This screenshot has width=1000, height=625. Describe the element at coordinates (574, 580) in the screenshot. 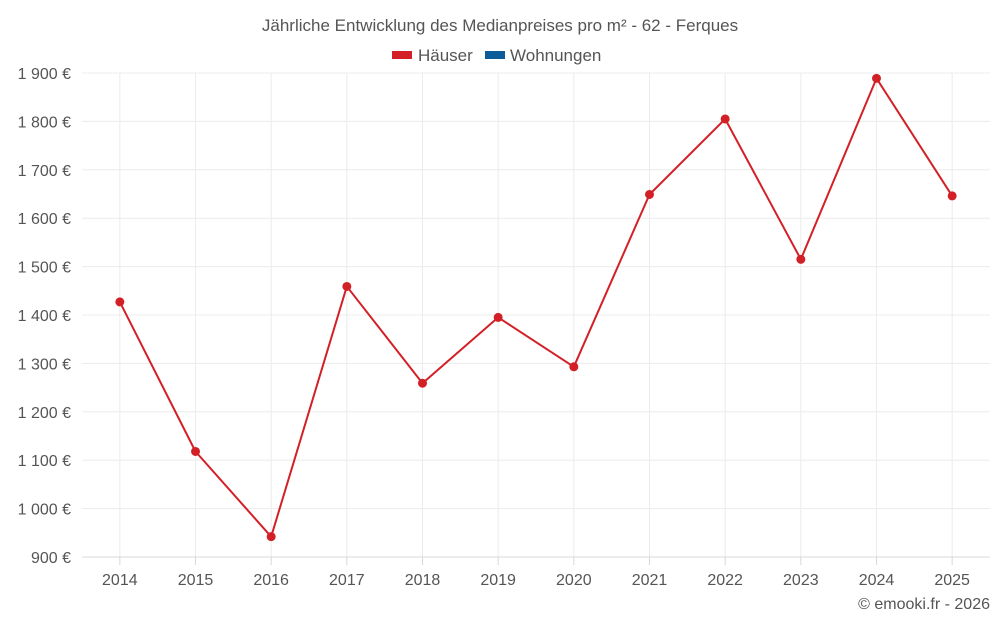

I see `x-tick-label: 2020` at that location.